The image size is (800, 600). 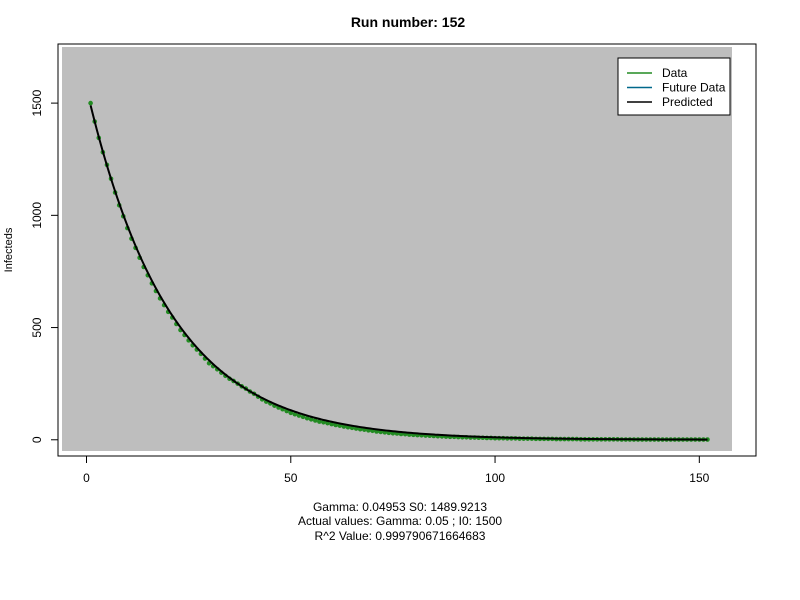 I want to click on y-tick-label: 0, so click(x=37, y=439).